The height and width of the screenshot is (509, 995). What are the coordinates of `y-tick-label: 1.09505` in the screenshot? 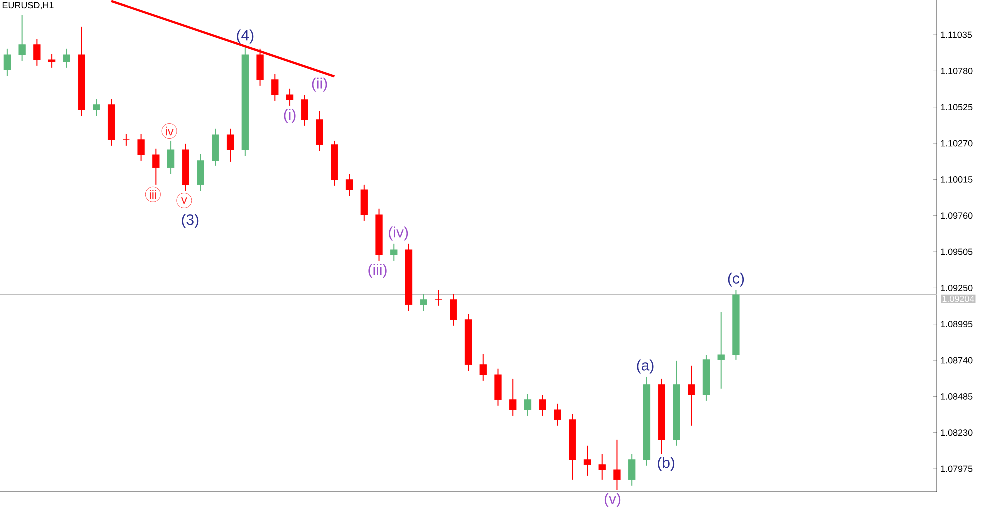 It's located at (957, 252).